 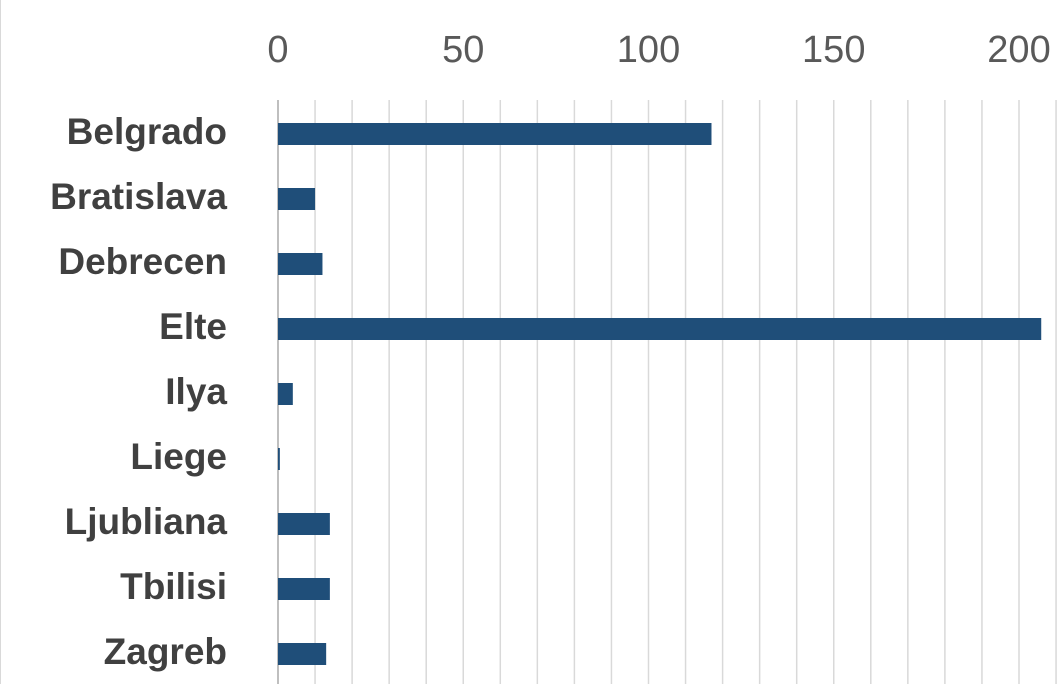 What do you see at coordinates (138, 196) in the screenshot?
I see `category-label: Bratislava` at bounding box center [138, 196].